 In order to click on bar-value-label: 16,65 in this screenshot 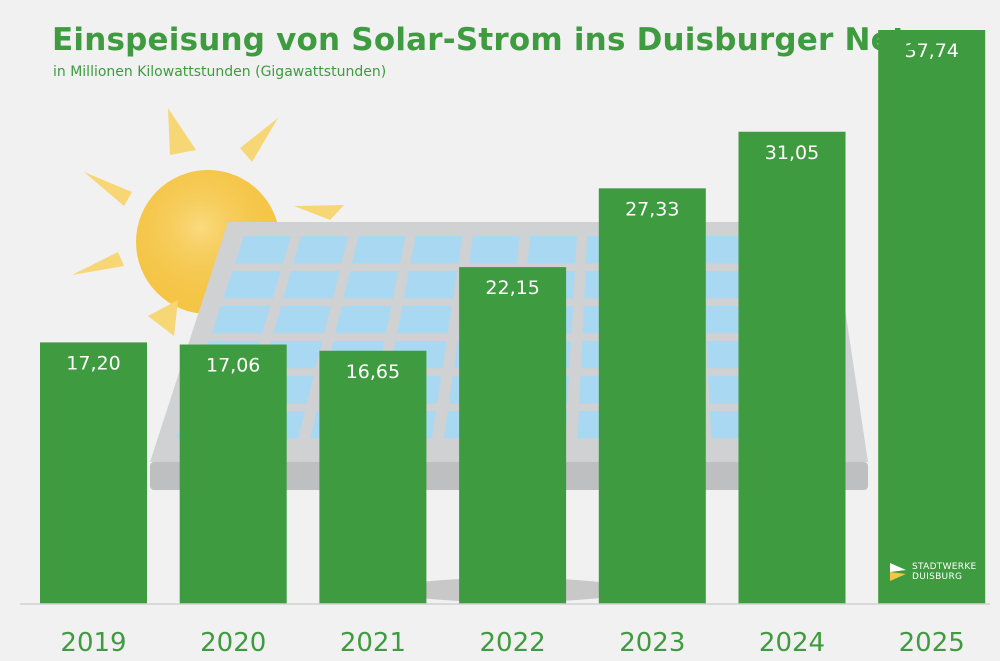, I will do `click(373, 372)`.